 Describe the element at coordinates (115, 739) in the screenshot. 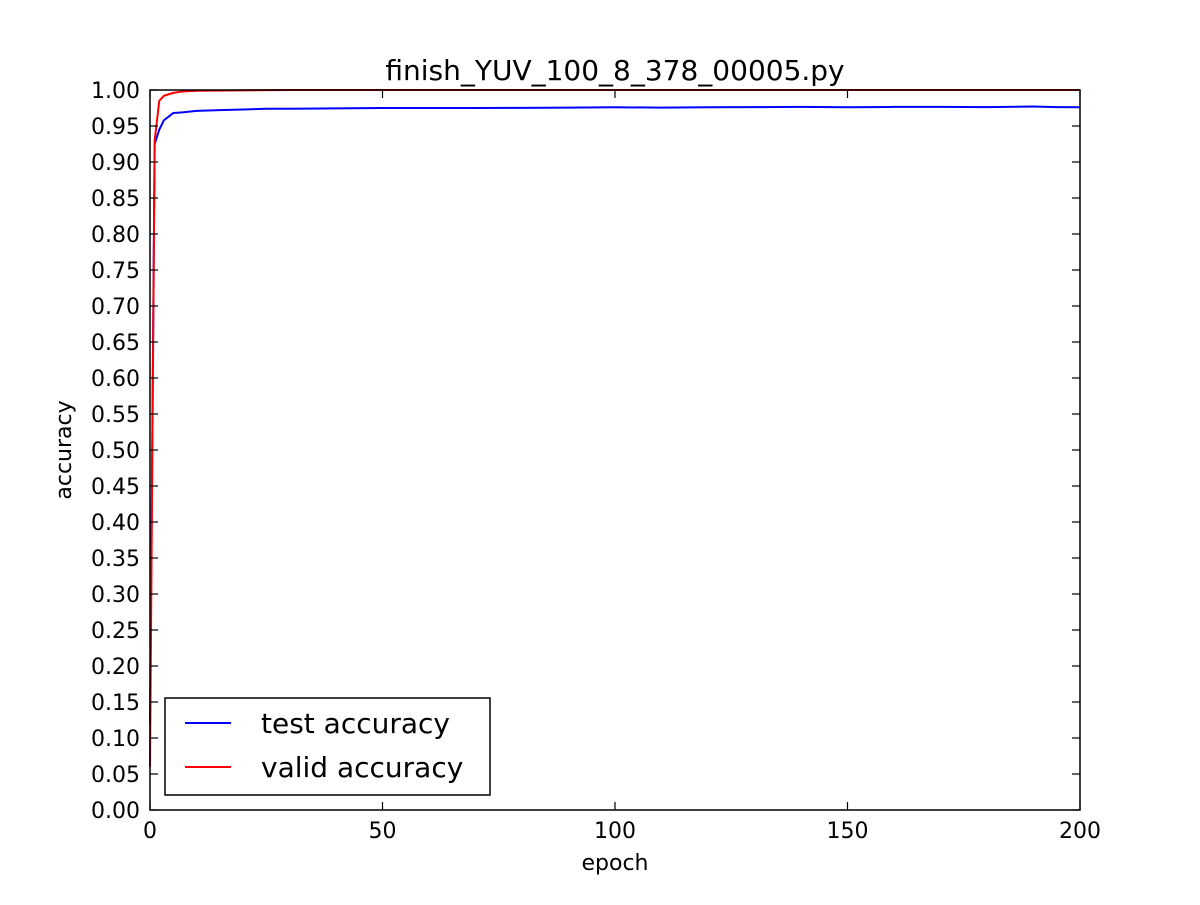

I see `y-tick-label: 0.10` at that location.